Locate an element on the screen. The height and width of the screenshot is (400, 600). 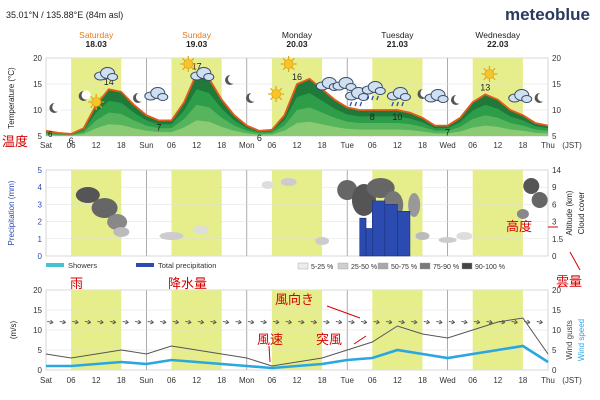
annotation-wind-direction-arrow is located at coordinates (343, 312).